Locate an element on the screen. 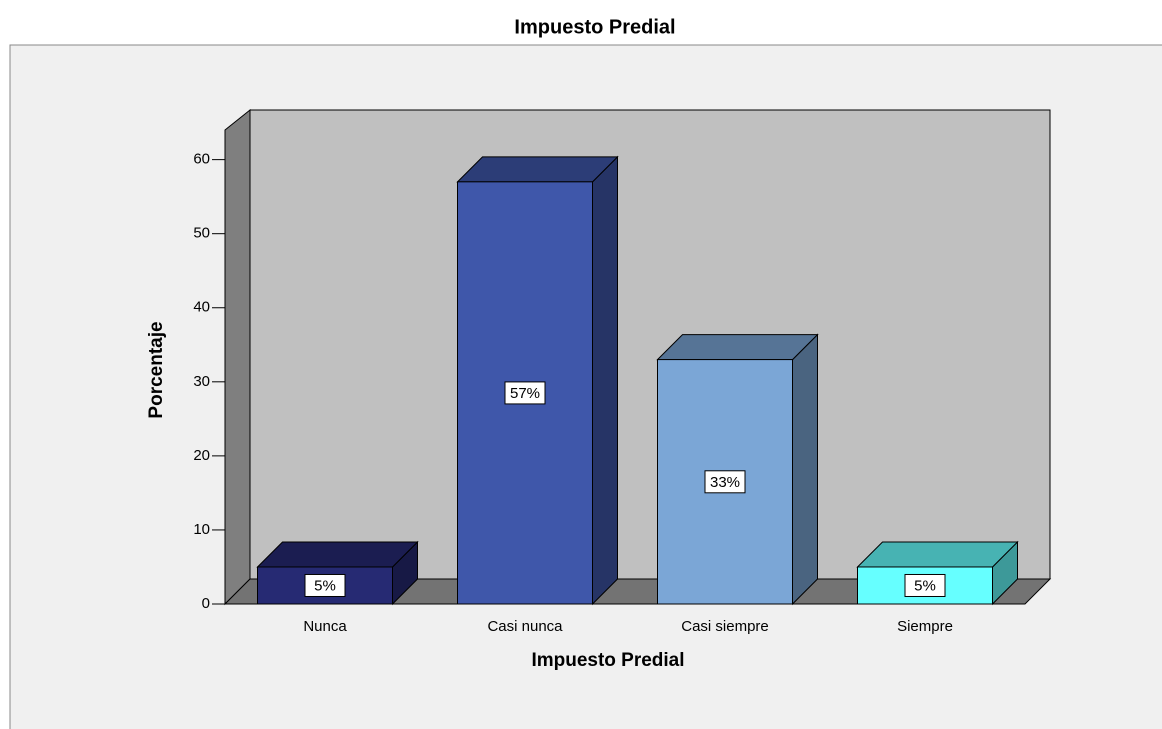 The image size is (1162, 729). y-tick-label: 50 is located at coordinates (201, 233).